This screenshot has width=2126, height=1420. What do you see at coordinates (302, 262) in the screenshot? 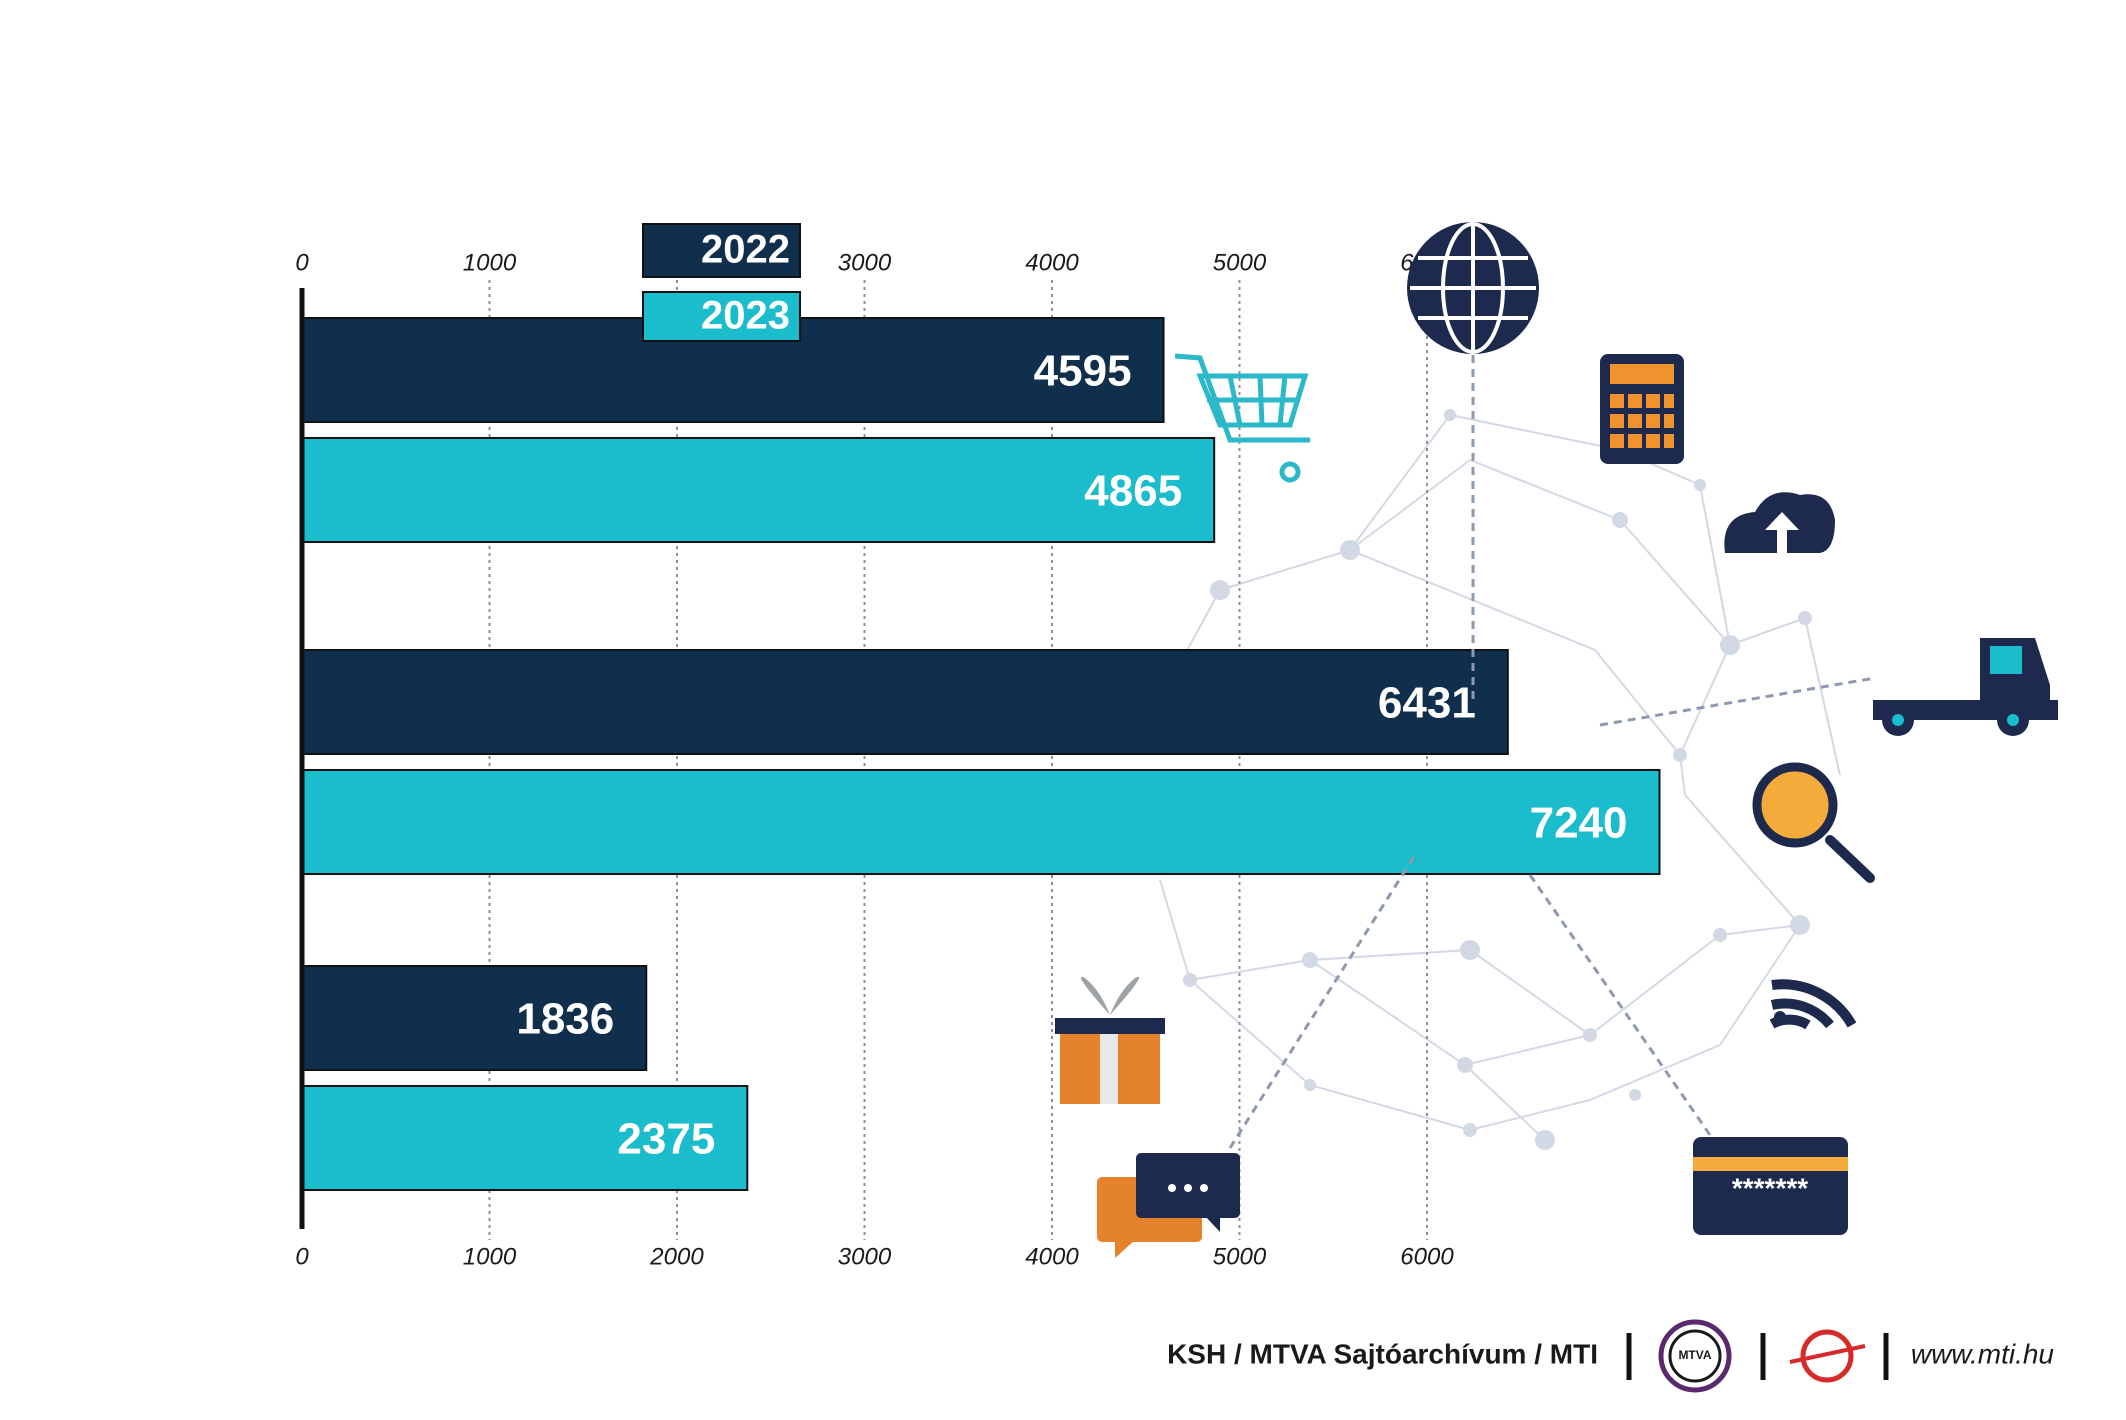
I see `x-tick-label-top: 0` at bounding box center [302, 262].